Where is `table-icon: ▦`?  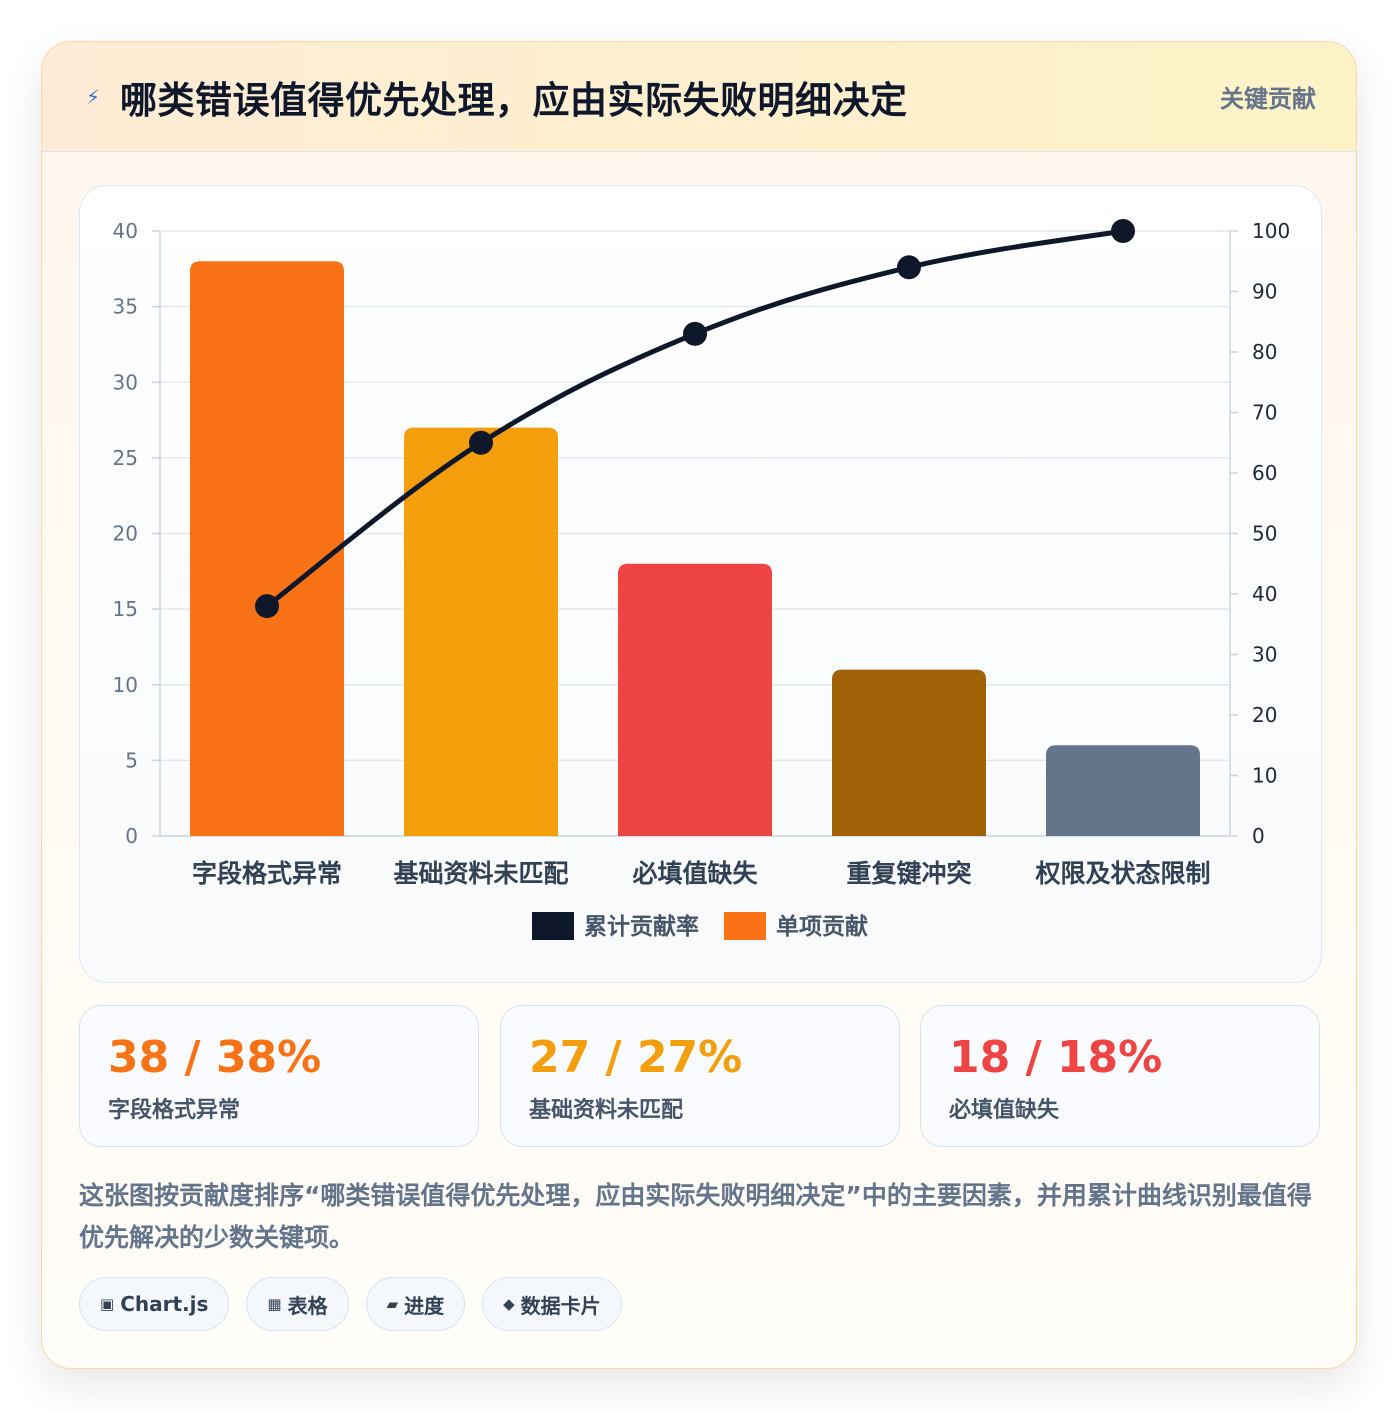 table-icon: ▦ is located at coordinates (274, 1304).